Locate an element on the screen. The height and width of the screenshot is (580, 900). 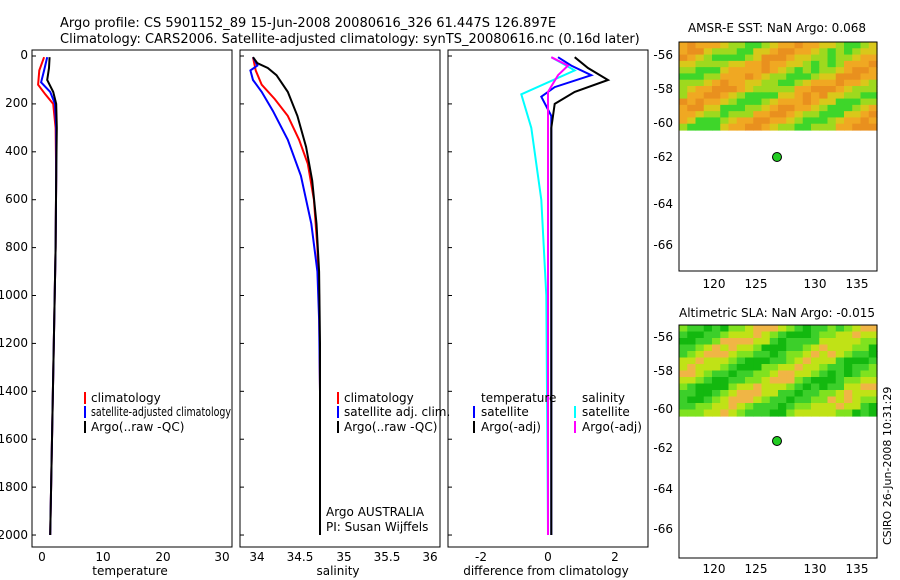
x-tick-label: 2 is located at coordinates (615, 557).